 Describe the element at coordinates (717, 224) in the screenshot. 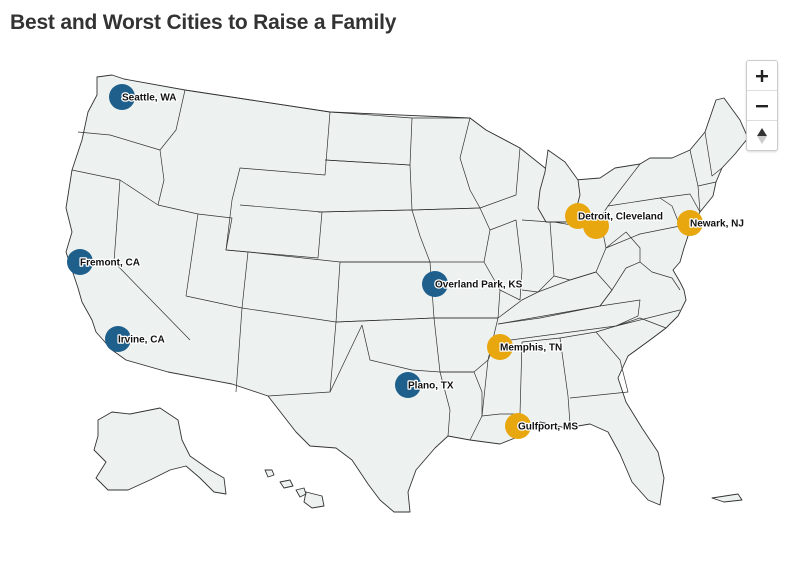

I see `city-label: Newark, NJ` at that location.